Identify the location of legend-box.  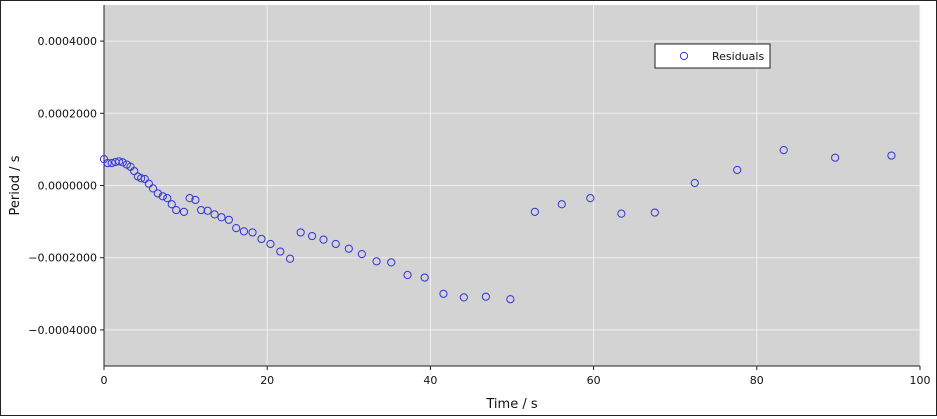
(712, 56).